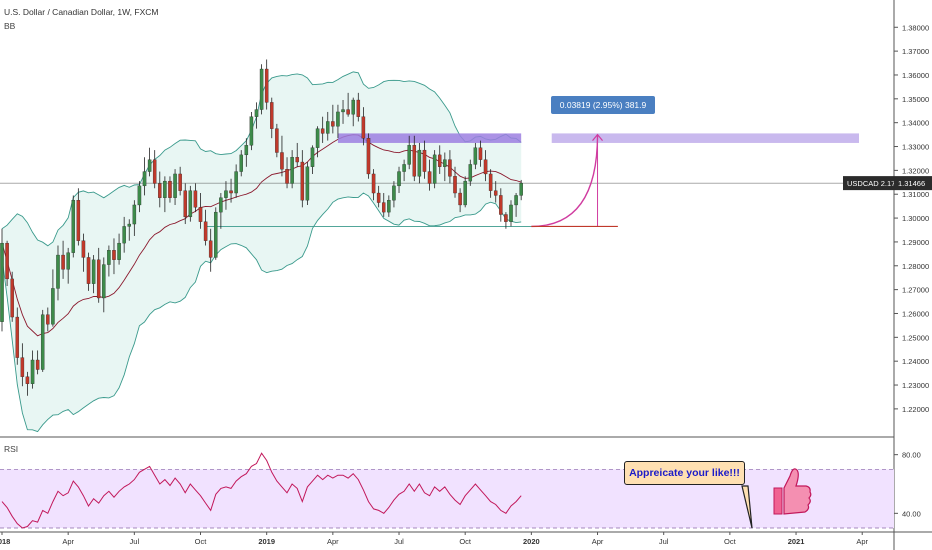 The height and width of the screenshot is (550, 932). I want to click on price-tick-label: 1.26000, so click(915, 313).